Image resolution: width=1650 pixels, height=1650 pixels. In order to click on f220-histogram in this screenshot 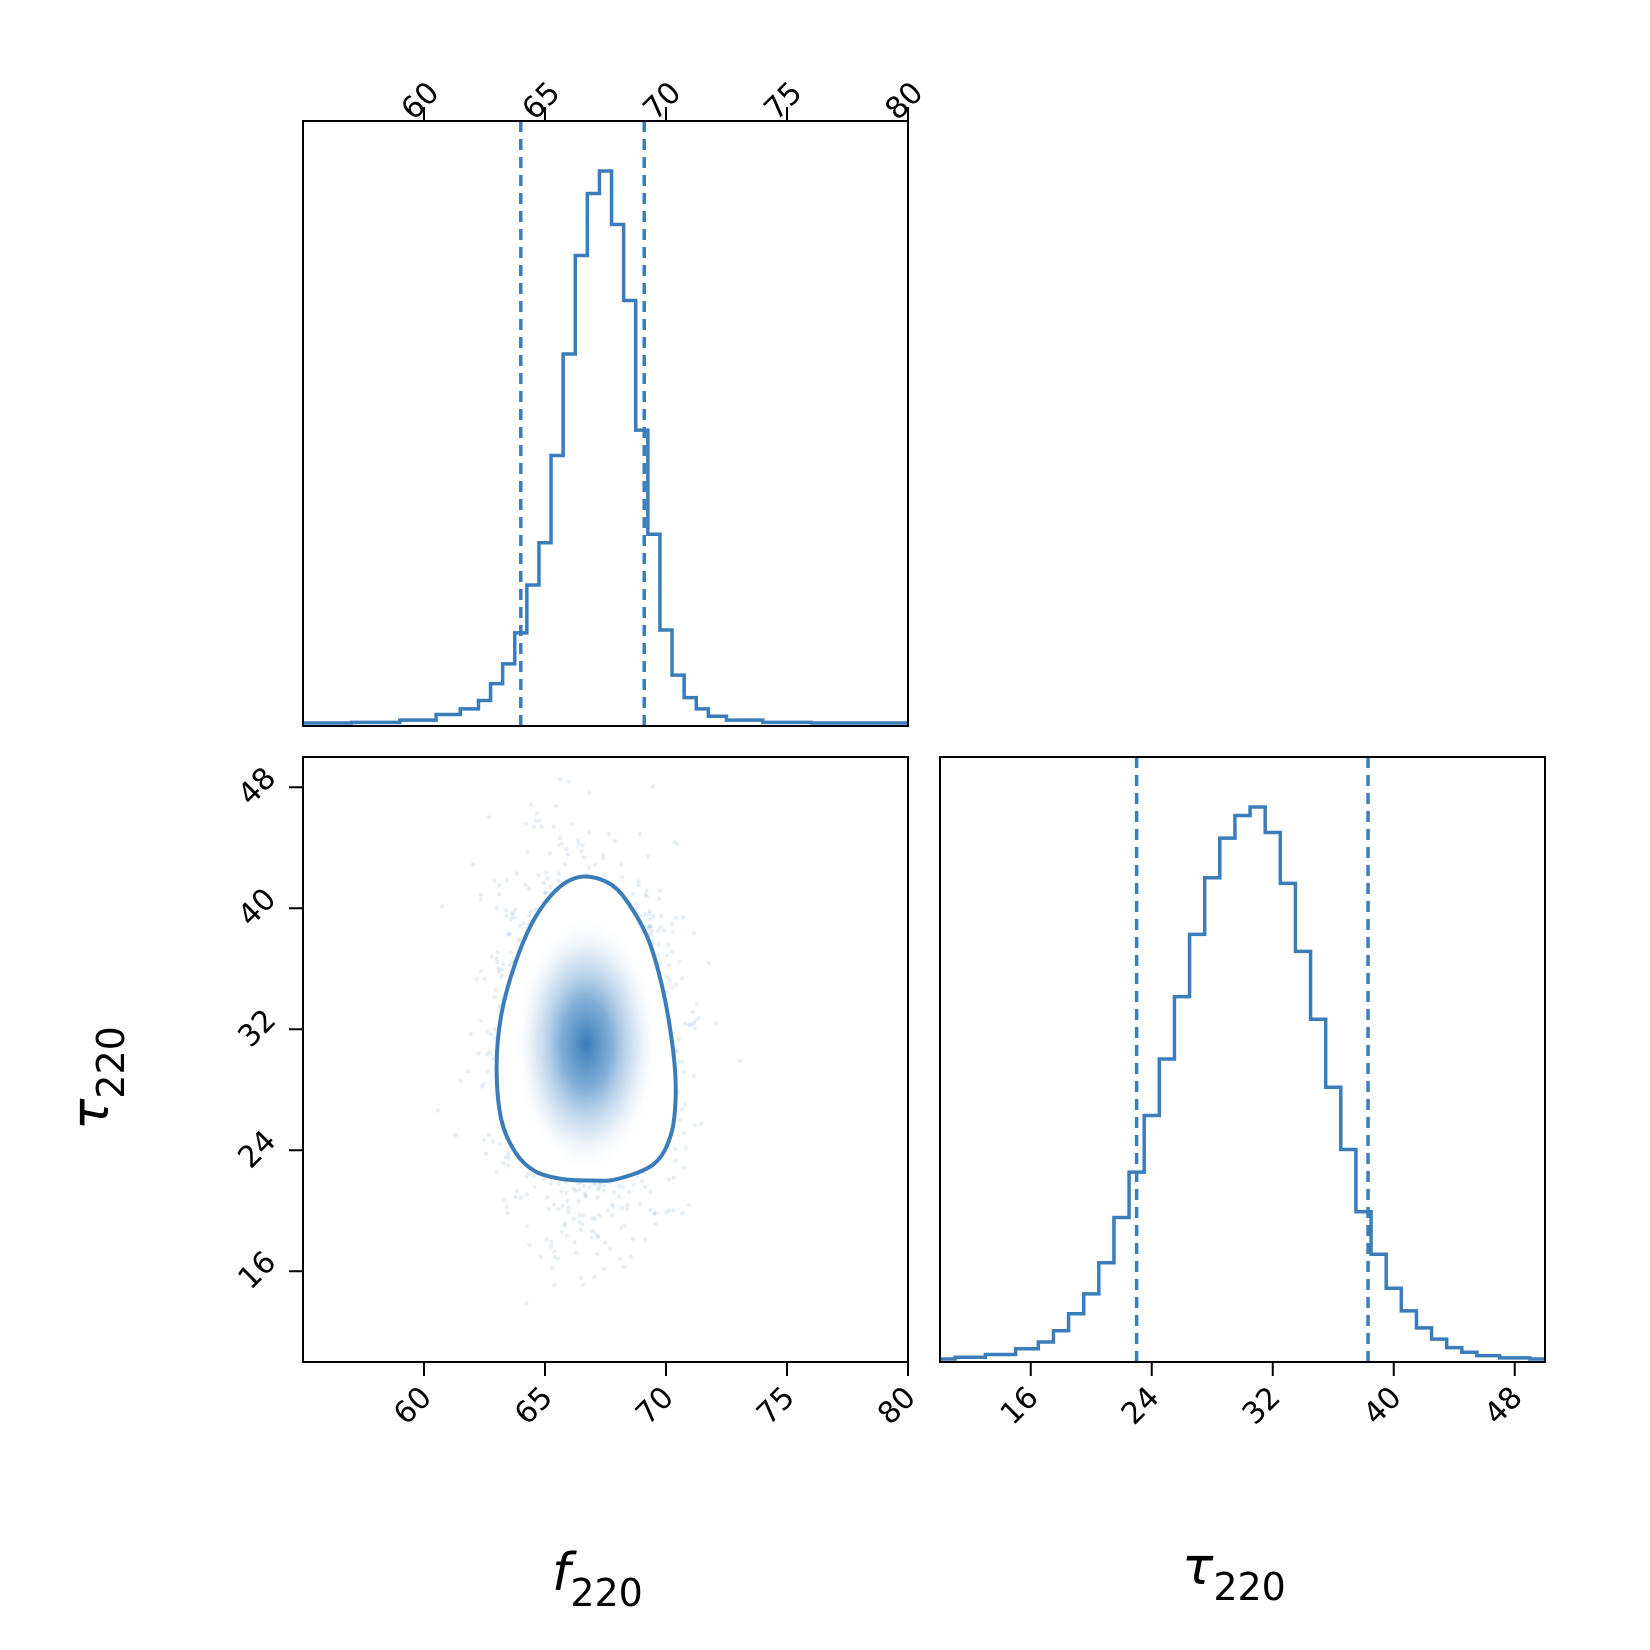, I will do `click(605, 447)`.